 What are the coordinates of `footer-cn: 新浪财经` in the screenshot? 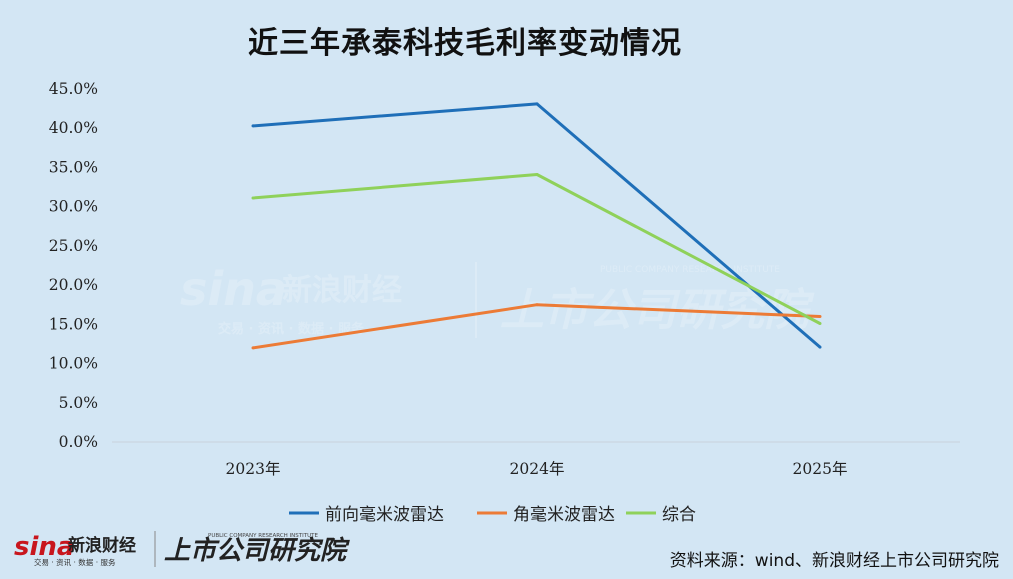 It's located at (102, 545).